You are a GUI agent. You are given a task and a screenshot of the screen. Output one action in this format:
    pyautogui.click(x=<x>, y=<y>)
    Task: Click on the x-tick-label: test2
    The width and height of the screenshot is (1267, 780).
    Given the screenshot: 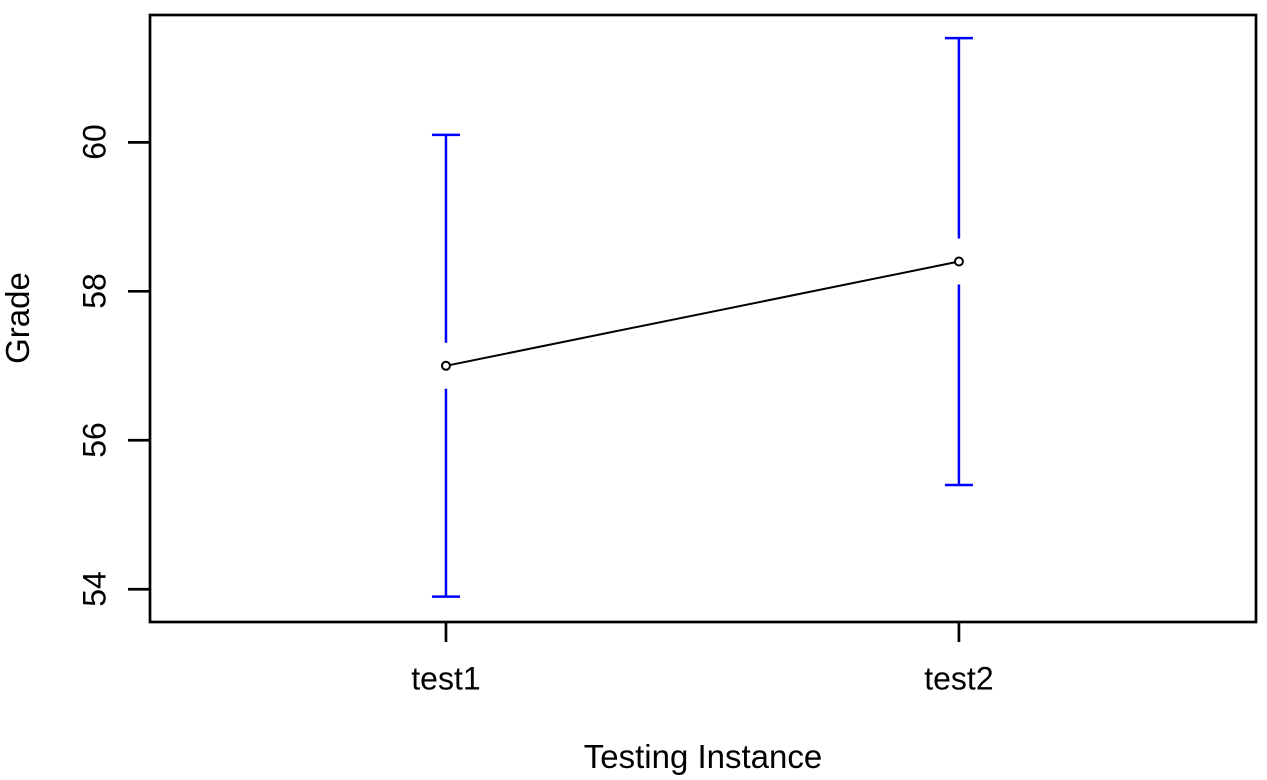 What is the action you would take?
    pyautogui.click(x=959, y=678)
    